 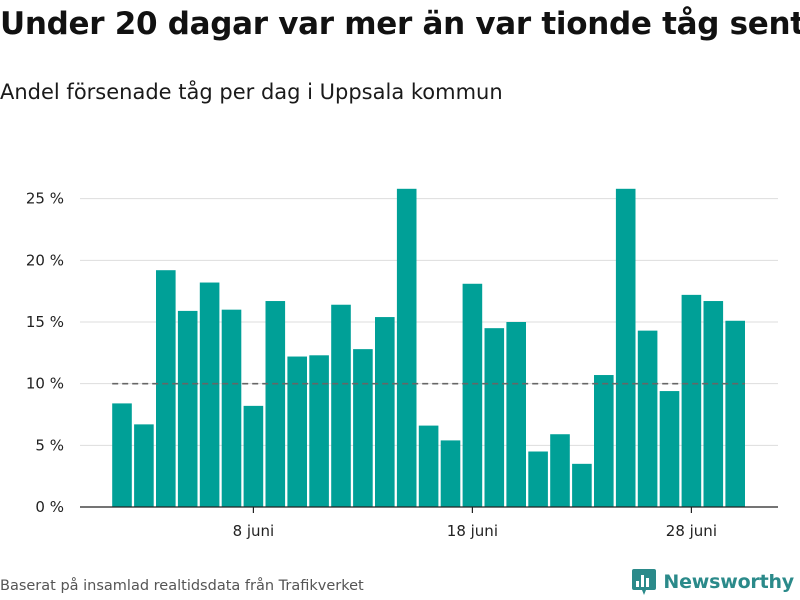 I want to click on y-tick-label: 20 %, so click(x=45, y=260).